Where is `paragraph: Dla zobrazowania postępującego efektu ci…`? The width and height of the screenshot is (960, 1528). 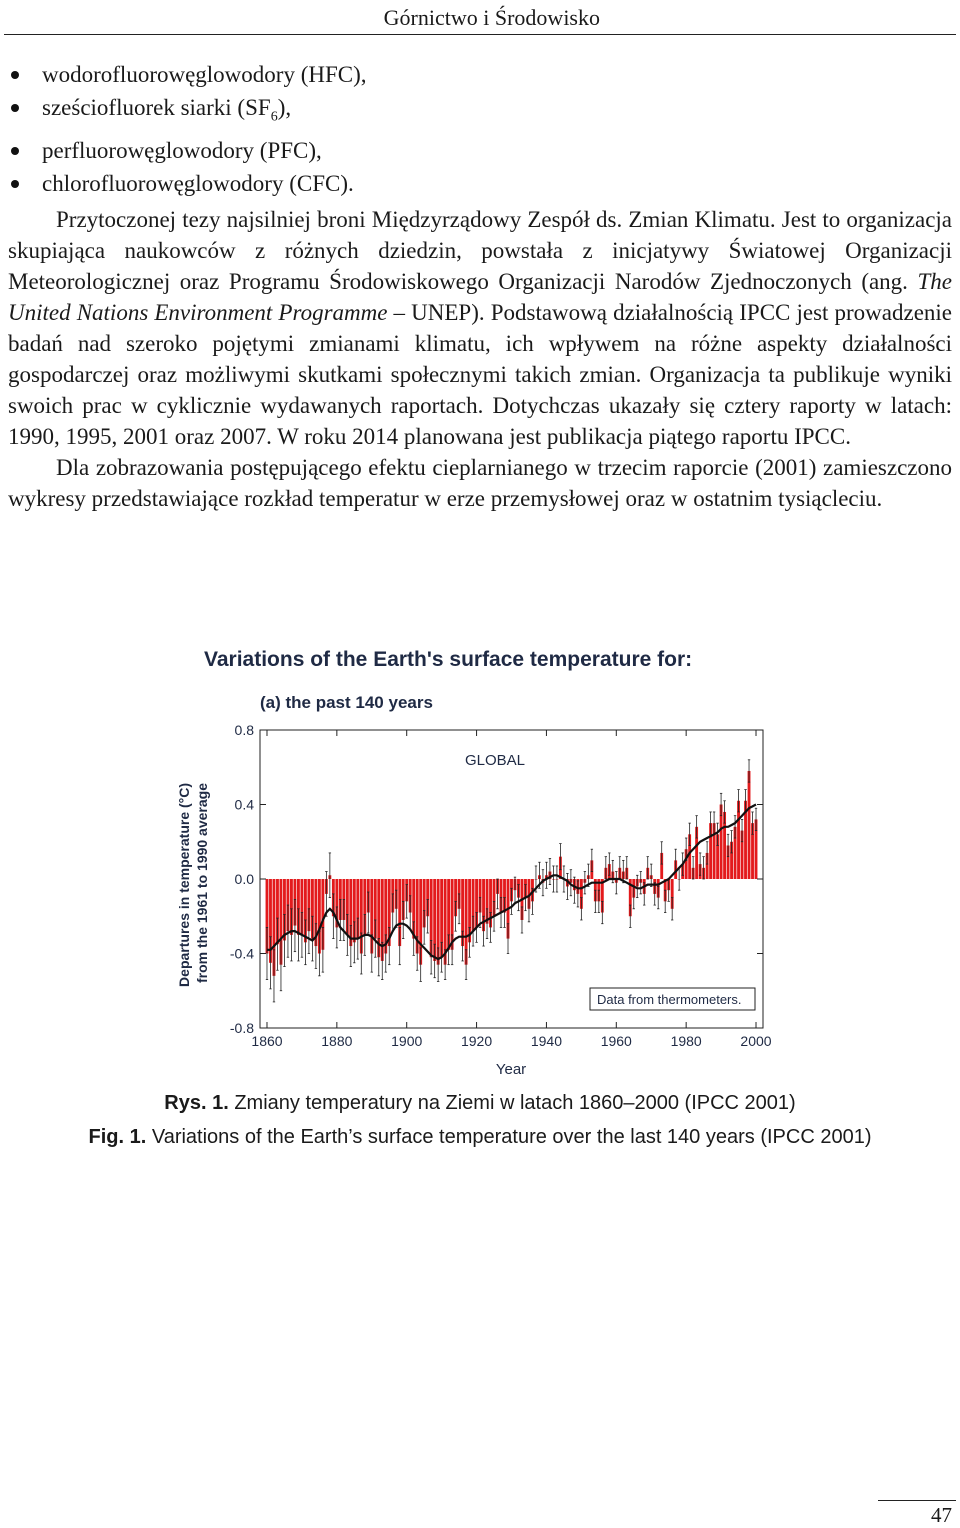 paragraph: Dla zobrazowania postępującego efektu ci… is located at coordinates (480, 483).